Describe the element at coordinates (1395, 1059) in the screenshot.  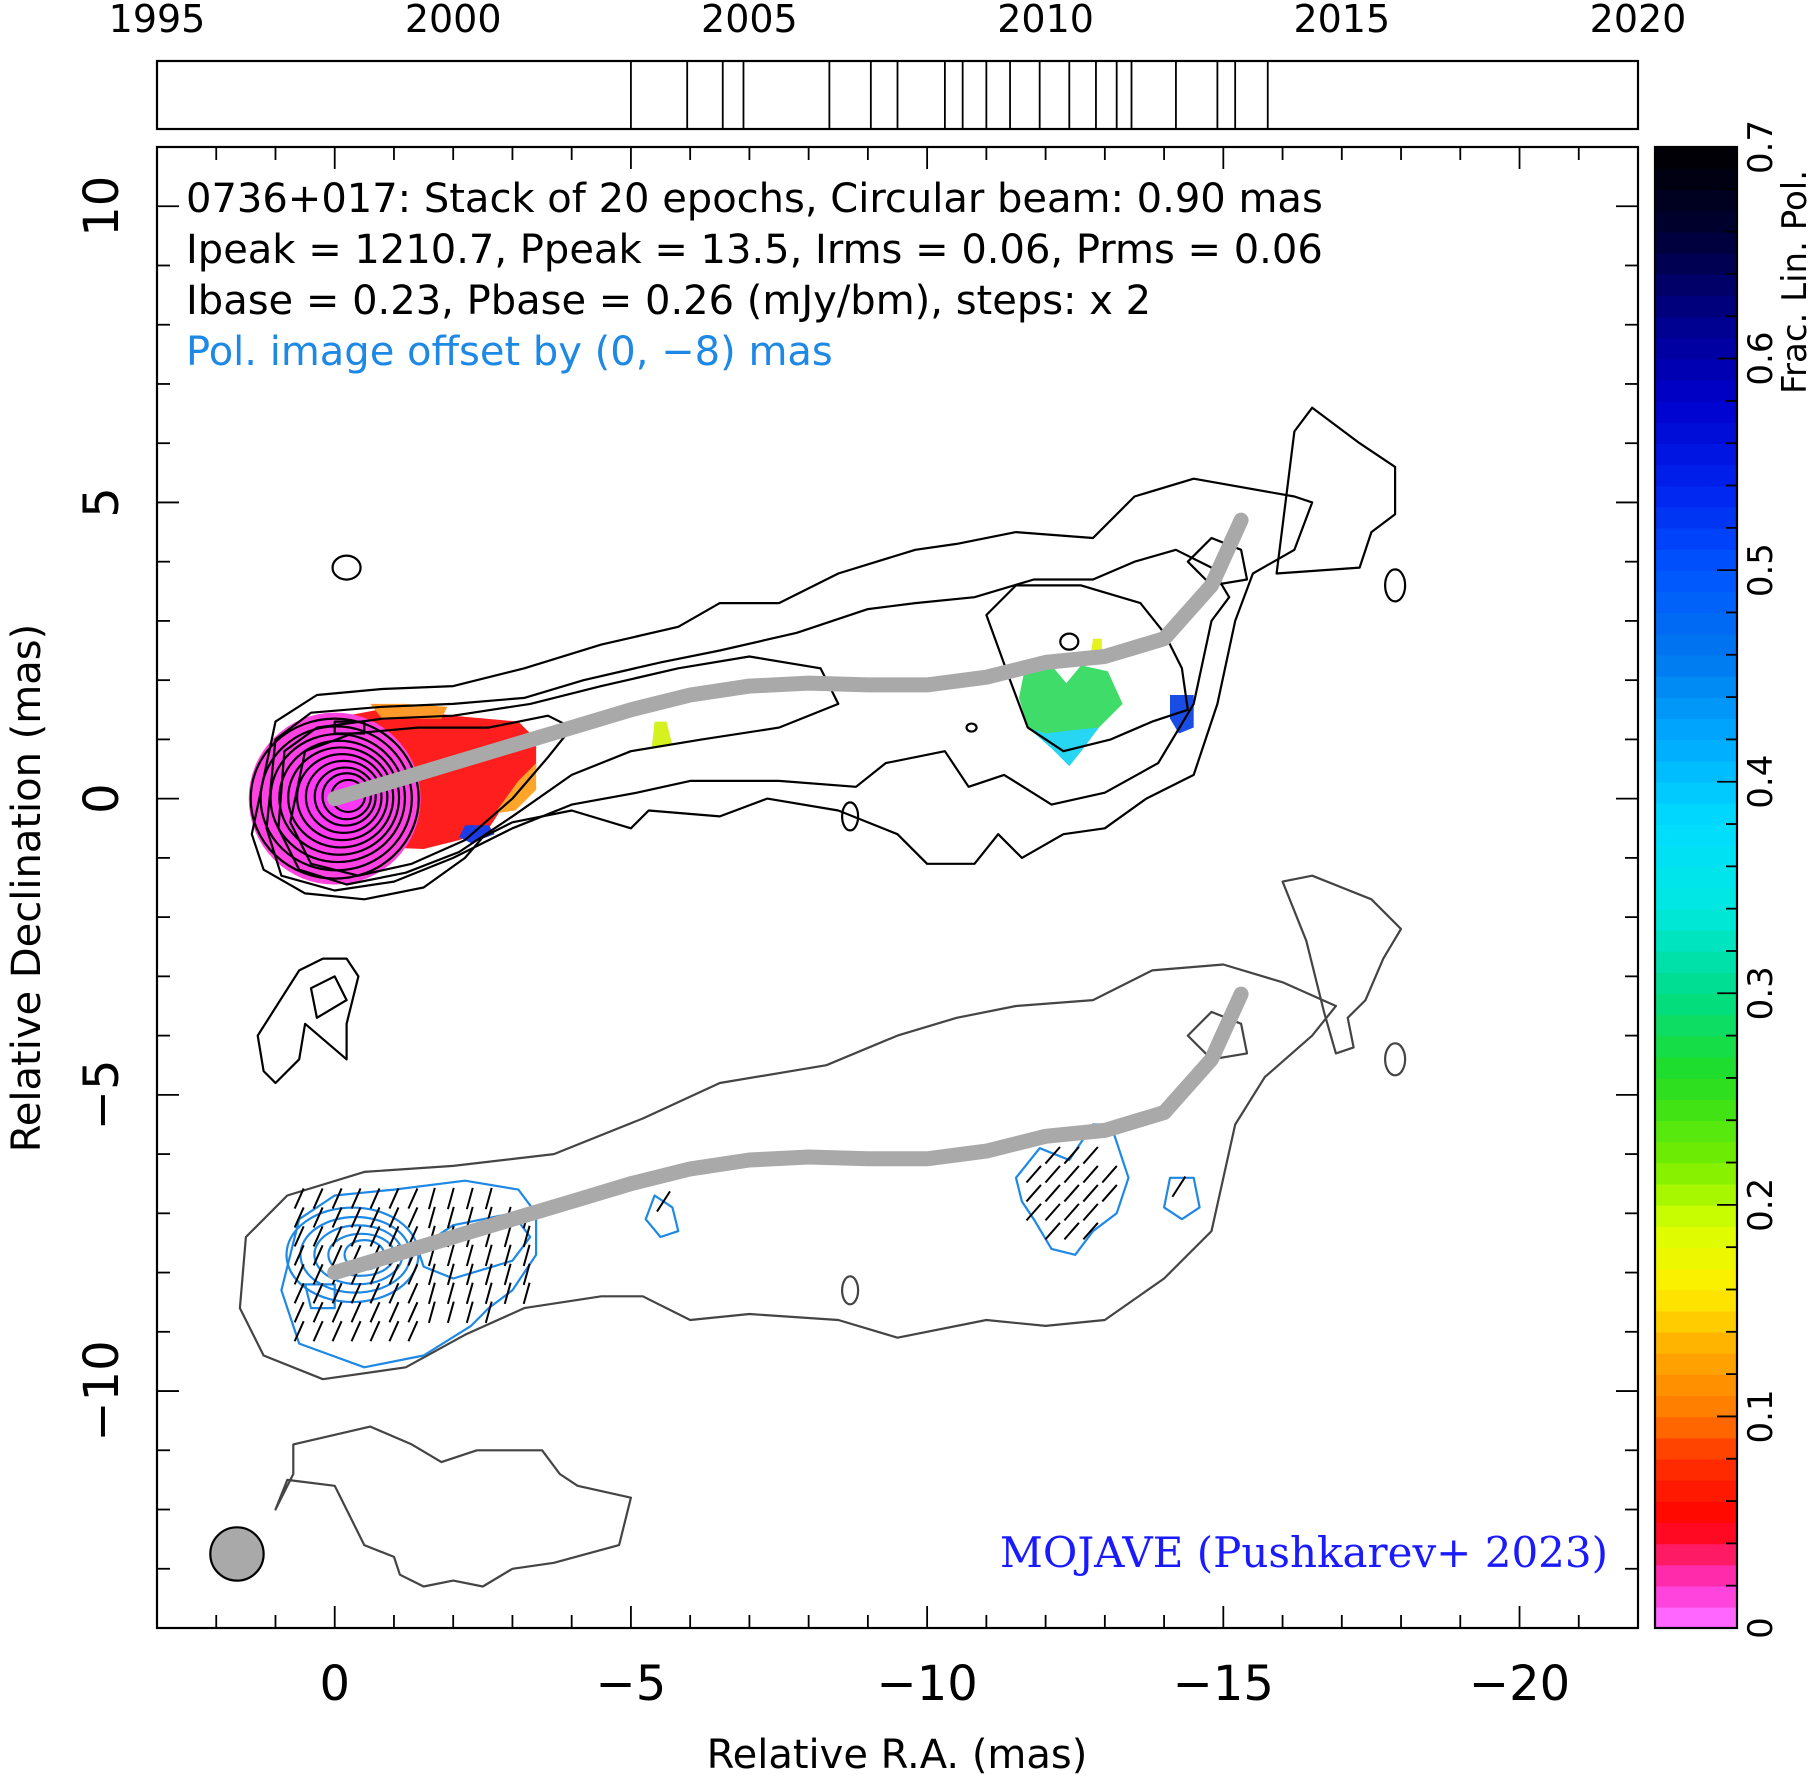
I see `contour-island-lower` at that location.